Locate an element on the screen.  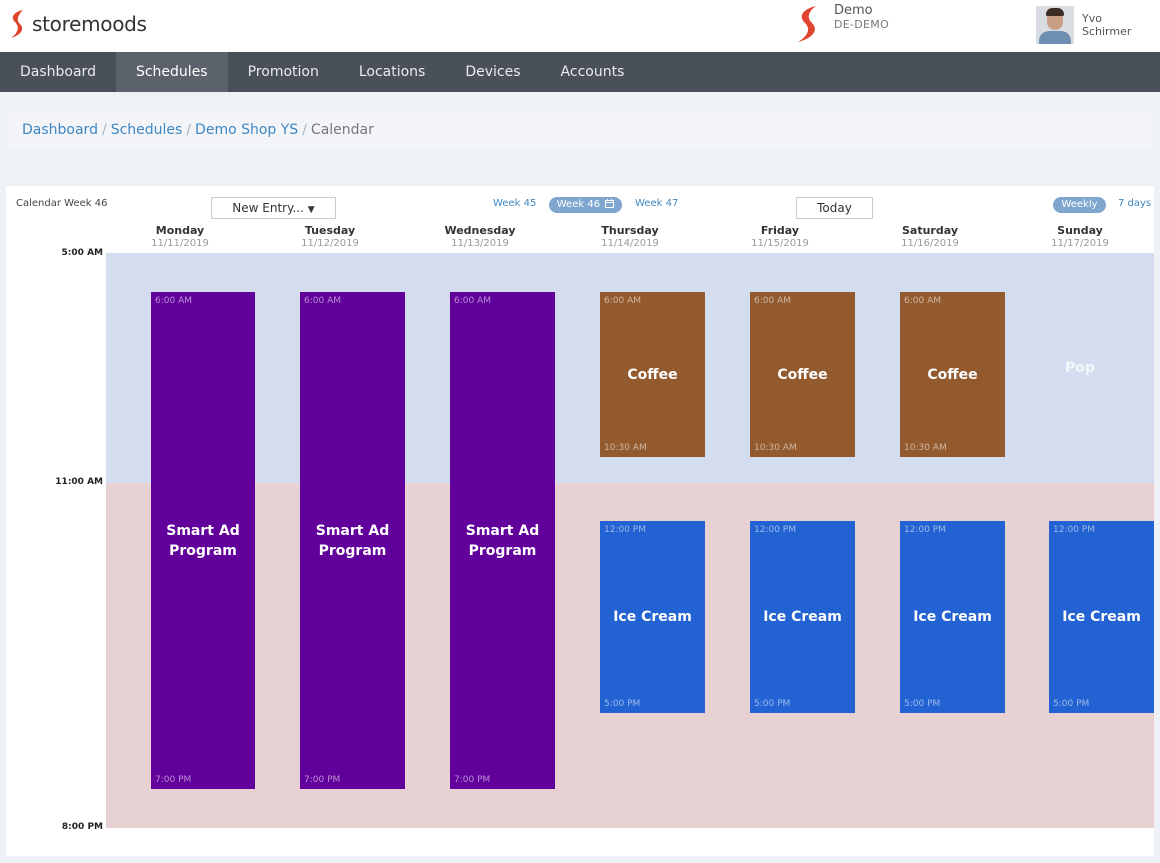
day-date: 11/12/2019 is located at coordinates (330, 243).